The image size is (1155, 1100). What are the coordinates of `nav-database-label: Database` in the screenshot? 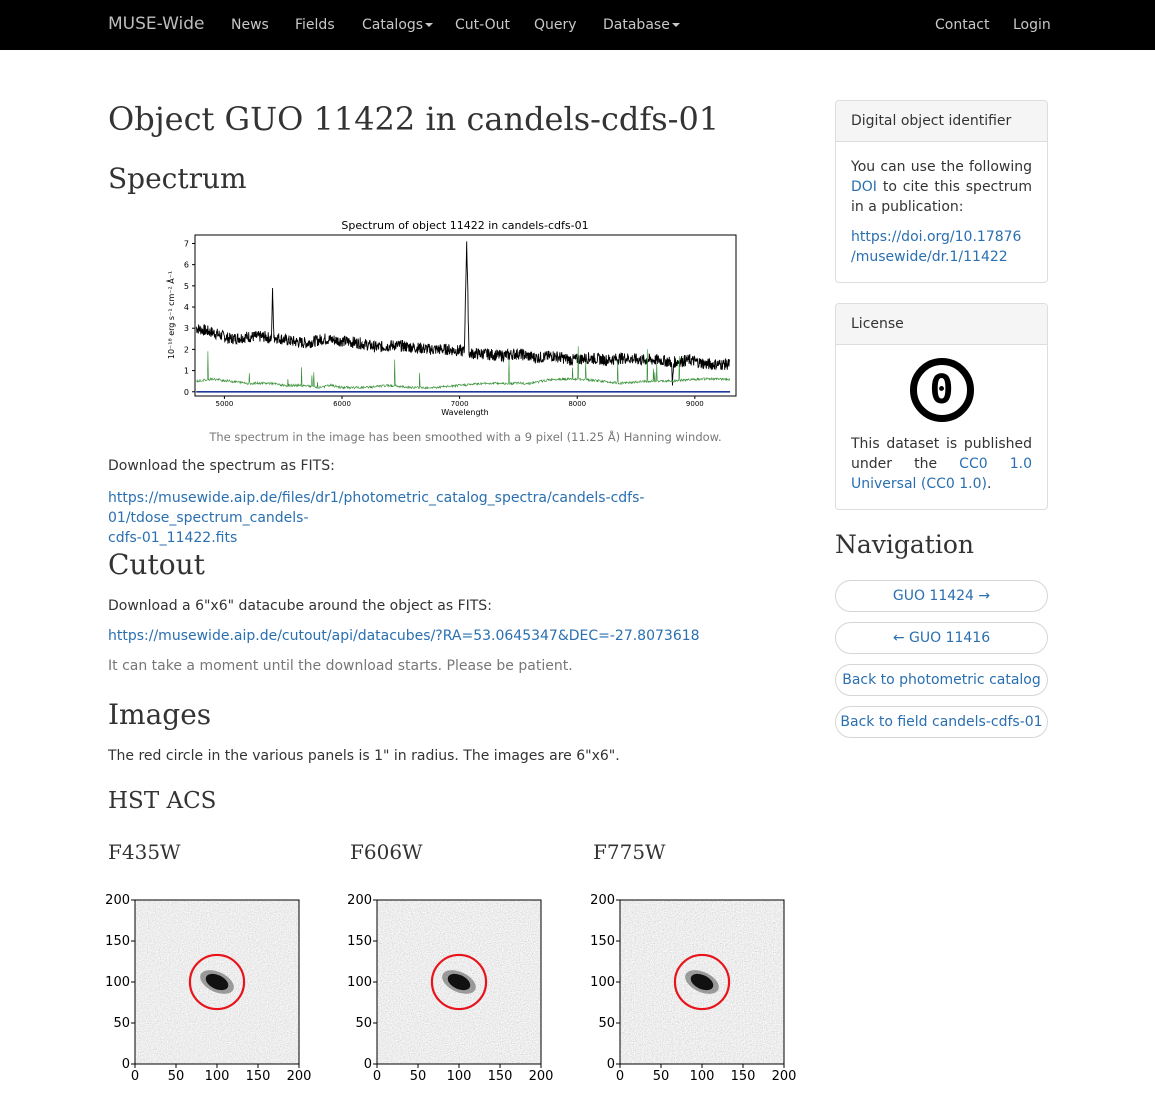 It's located at (636, 25).